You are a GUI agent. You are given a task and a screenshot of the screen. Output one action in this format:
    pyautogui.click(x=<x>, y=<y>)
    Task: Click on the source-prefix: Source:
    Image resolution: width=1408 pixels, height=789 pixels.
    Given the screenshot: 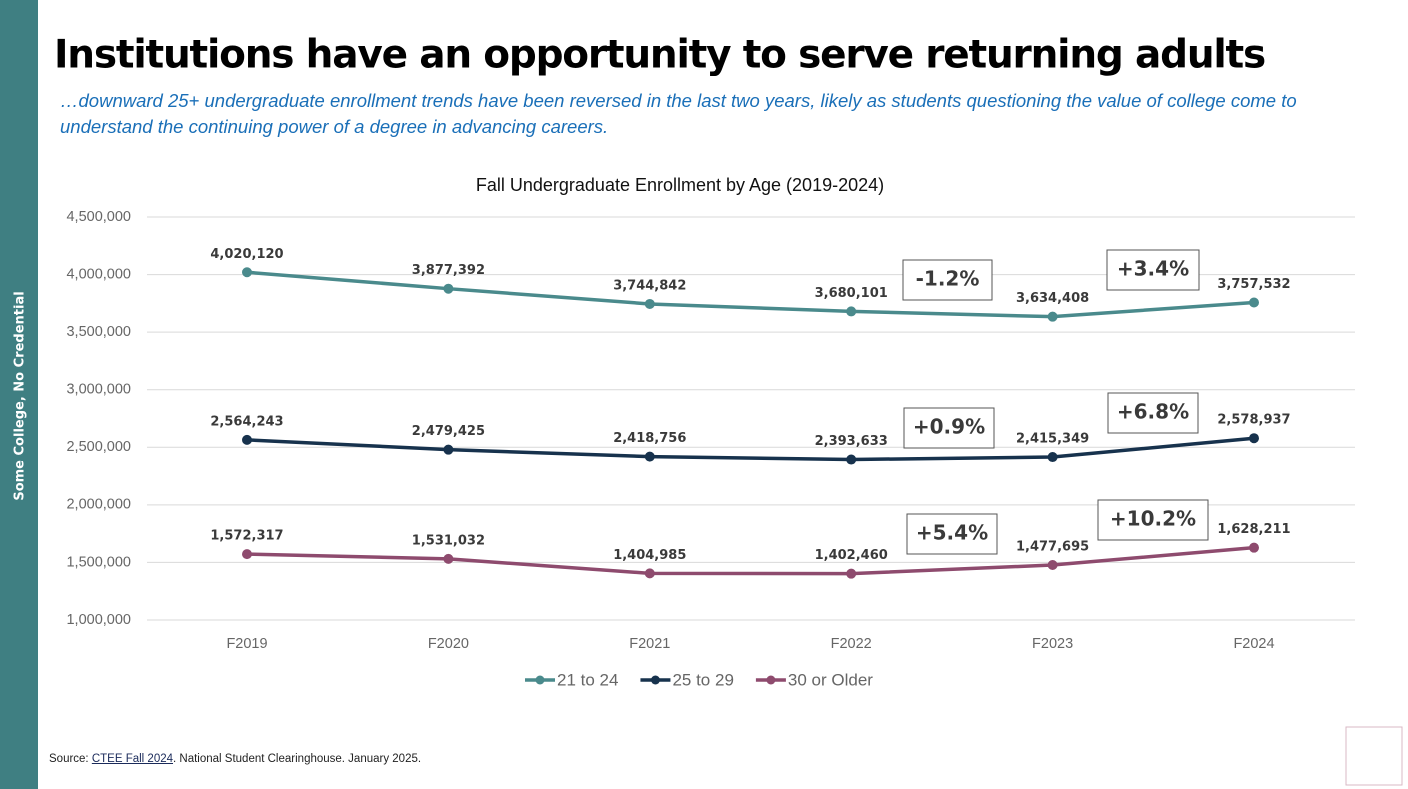 What is the action you would take?
    pyautogui.click(x=70, y=759)
    